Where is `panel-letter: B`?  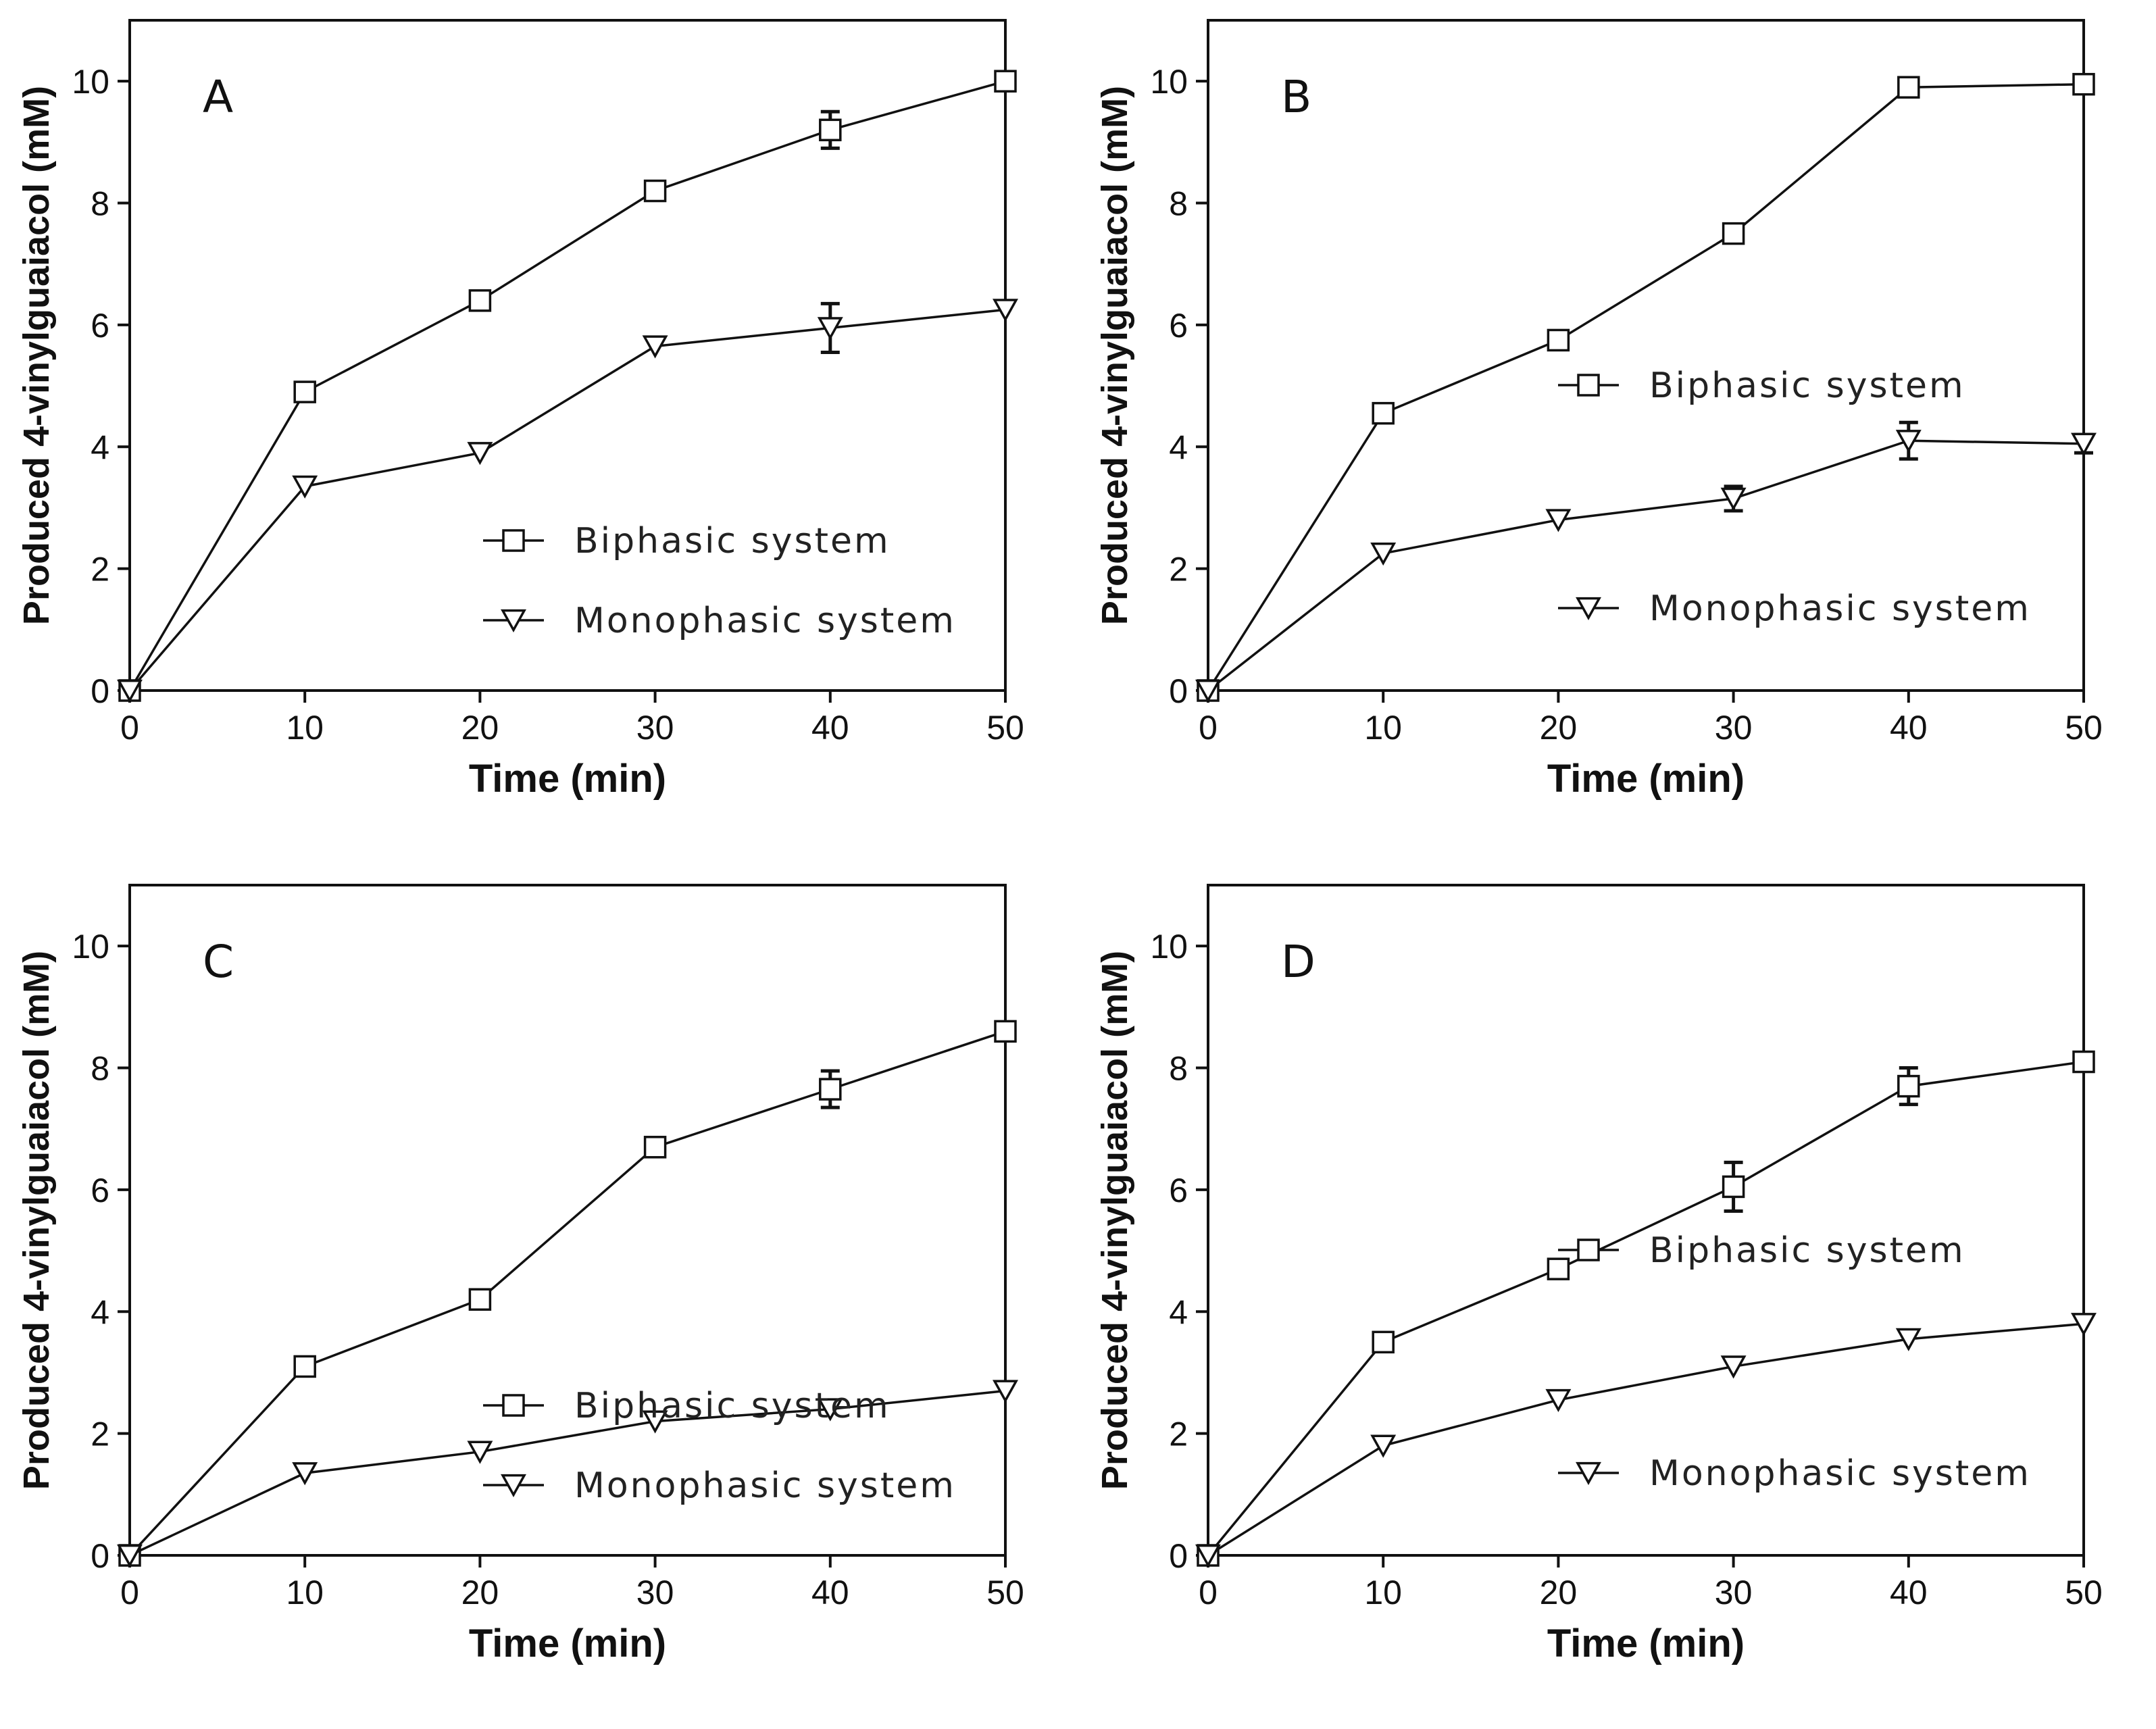 panel-letter: B is located at coordinates (1296, 97).